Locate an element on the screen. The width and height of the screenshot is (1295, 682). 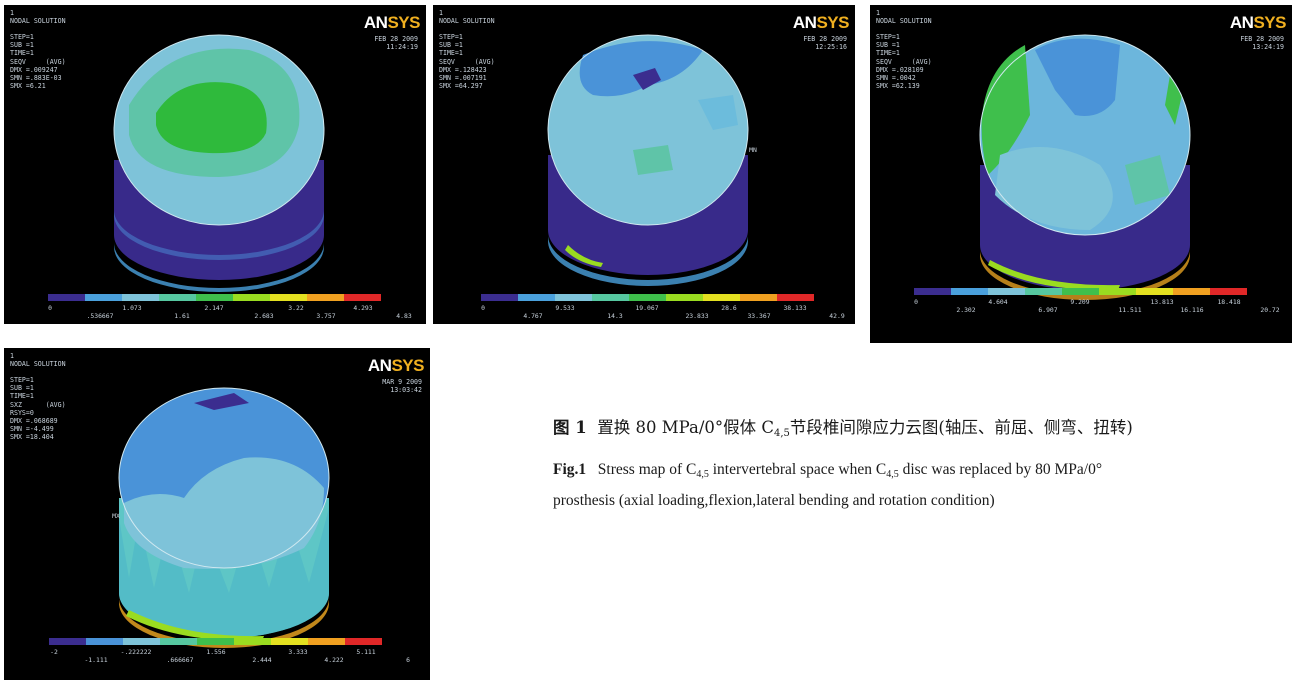
legend-label: 14.3 is located at coordinates (615, 316).